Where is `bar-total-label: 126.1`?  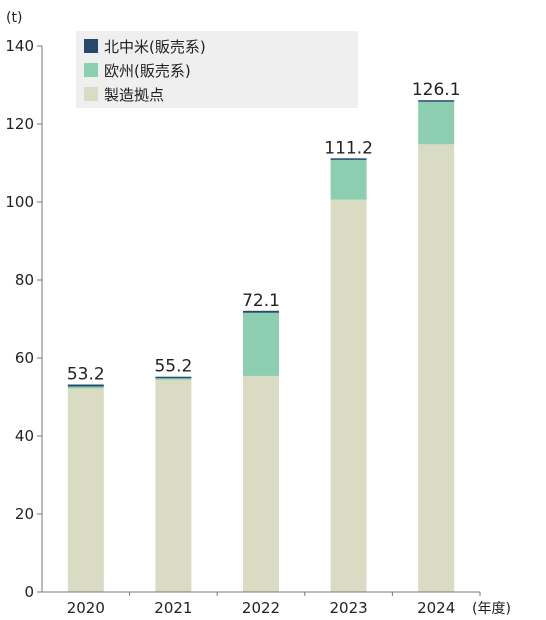
bar-total-label: 126.1 is located at coordinates (436, 90).